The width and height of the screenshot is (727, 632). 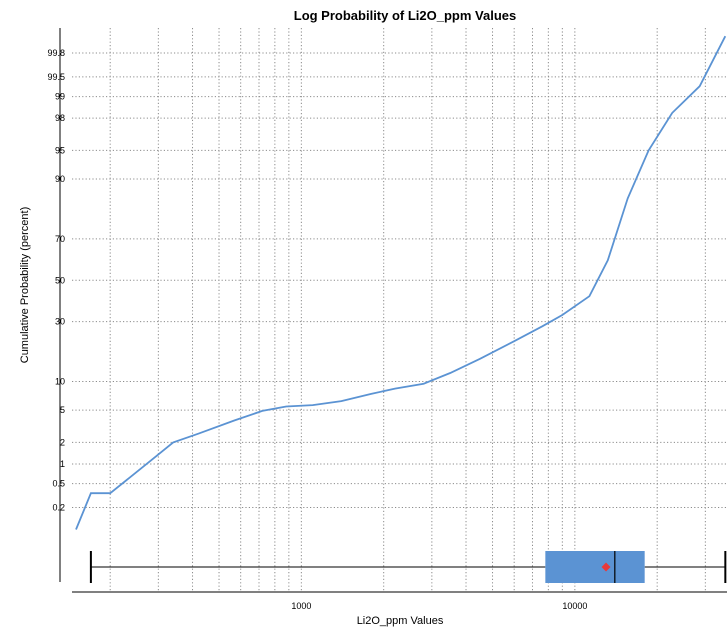 I want to click on y-tick-label: 5, so click(x=62, y=410).